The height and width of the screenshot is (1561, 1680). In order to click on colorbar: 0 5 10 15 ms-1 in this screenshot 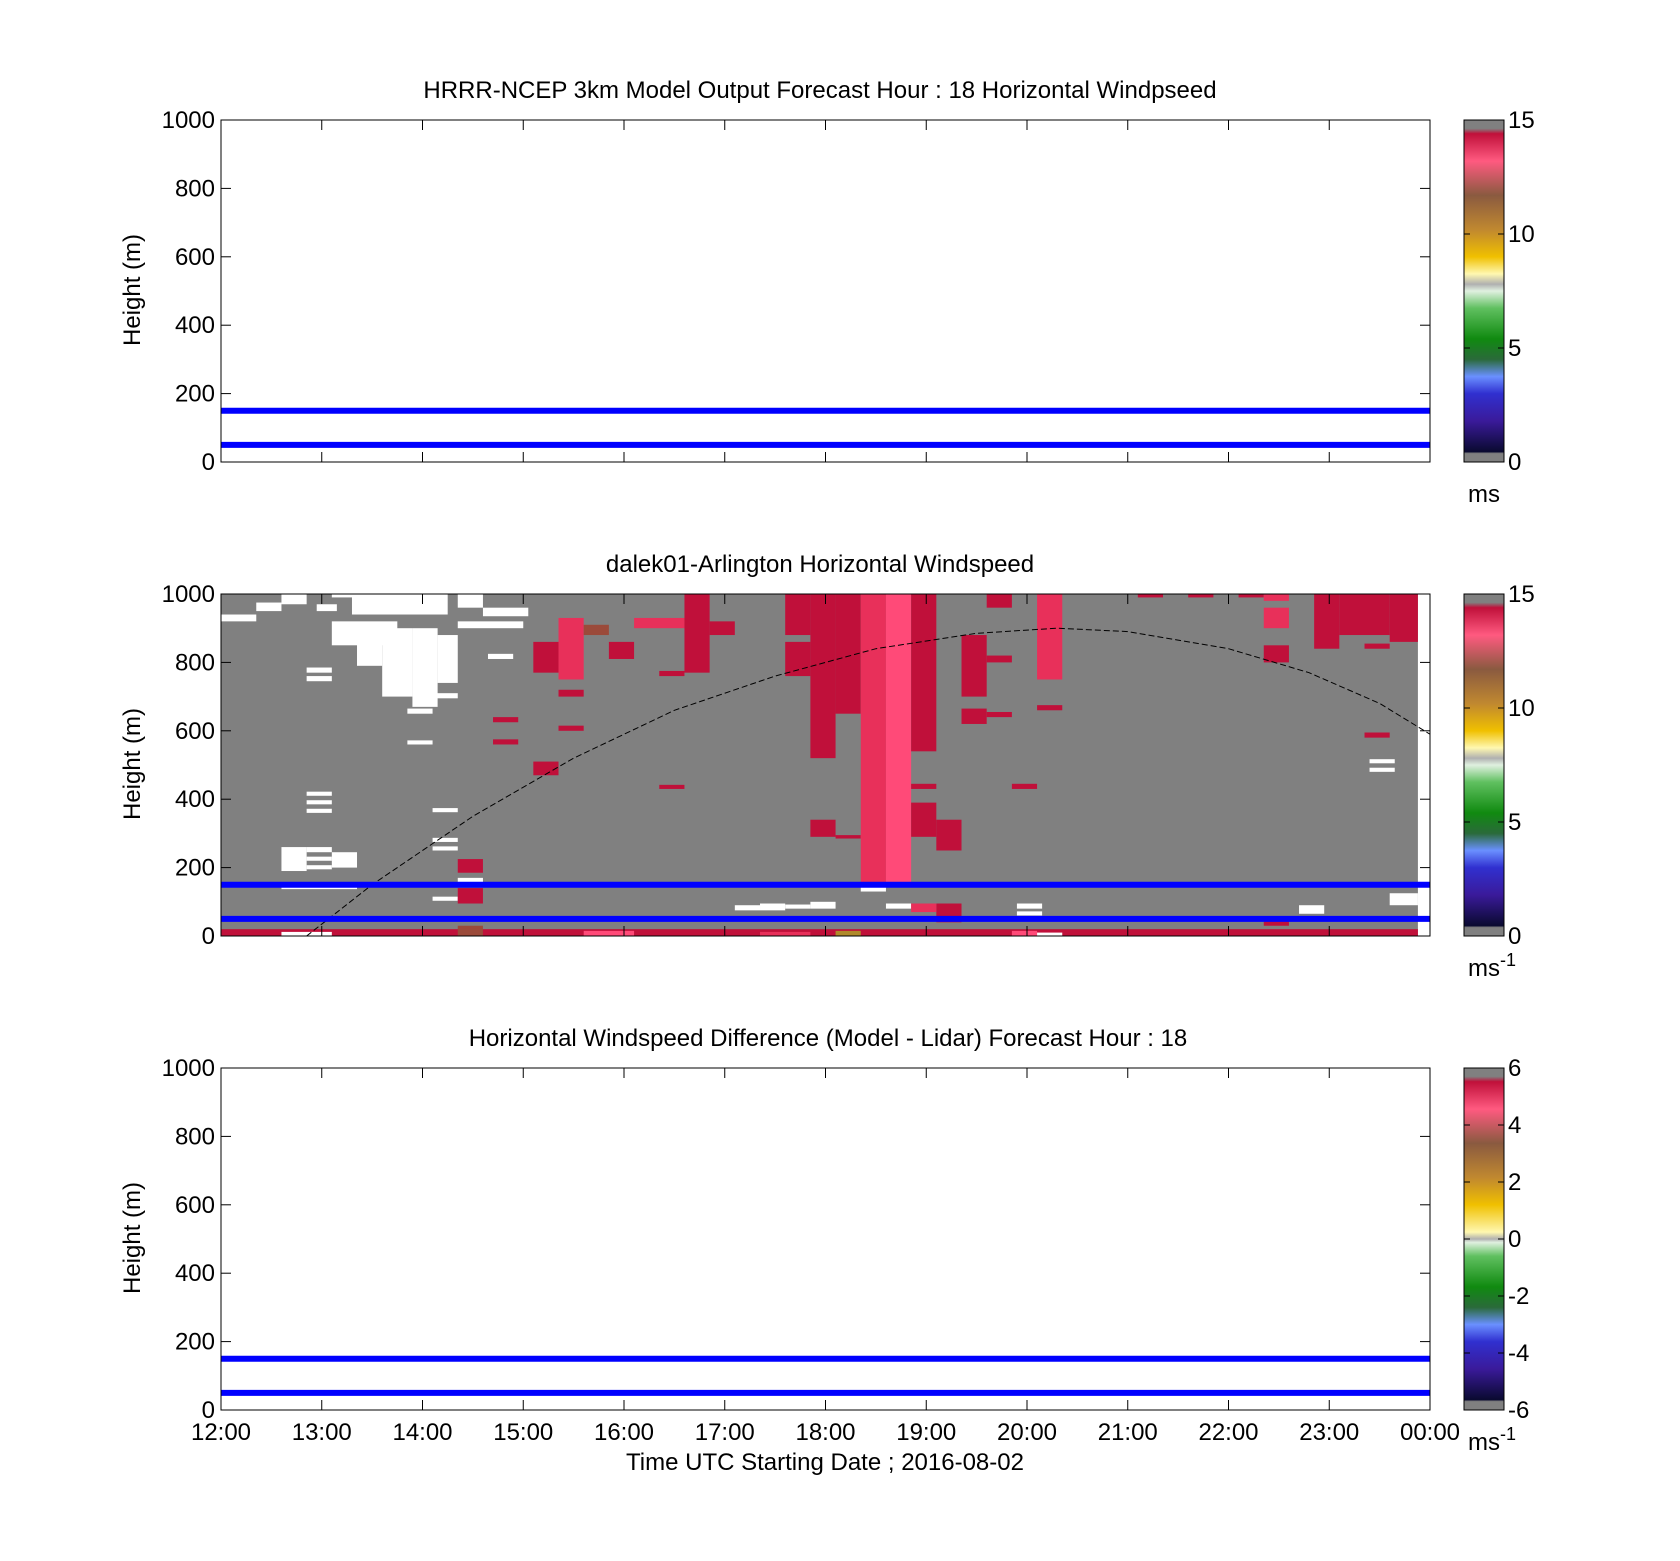, I will do `click(1499, 781)`.